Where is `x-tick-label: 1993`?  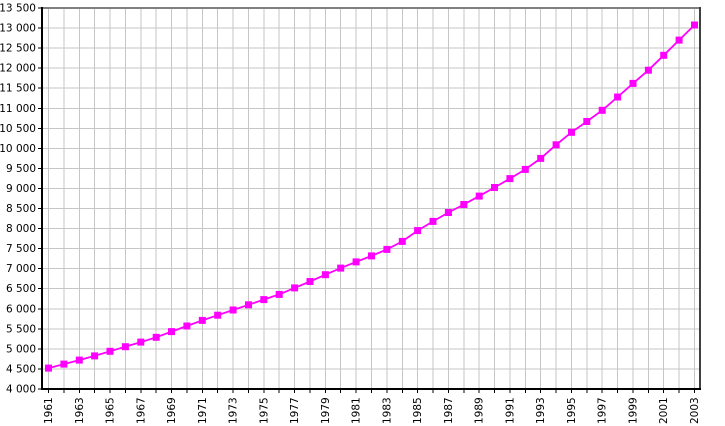 x-tick-label: 1993 is located at coordinates (541, 410).